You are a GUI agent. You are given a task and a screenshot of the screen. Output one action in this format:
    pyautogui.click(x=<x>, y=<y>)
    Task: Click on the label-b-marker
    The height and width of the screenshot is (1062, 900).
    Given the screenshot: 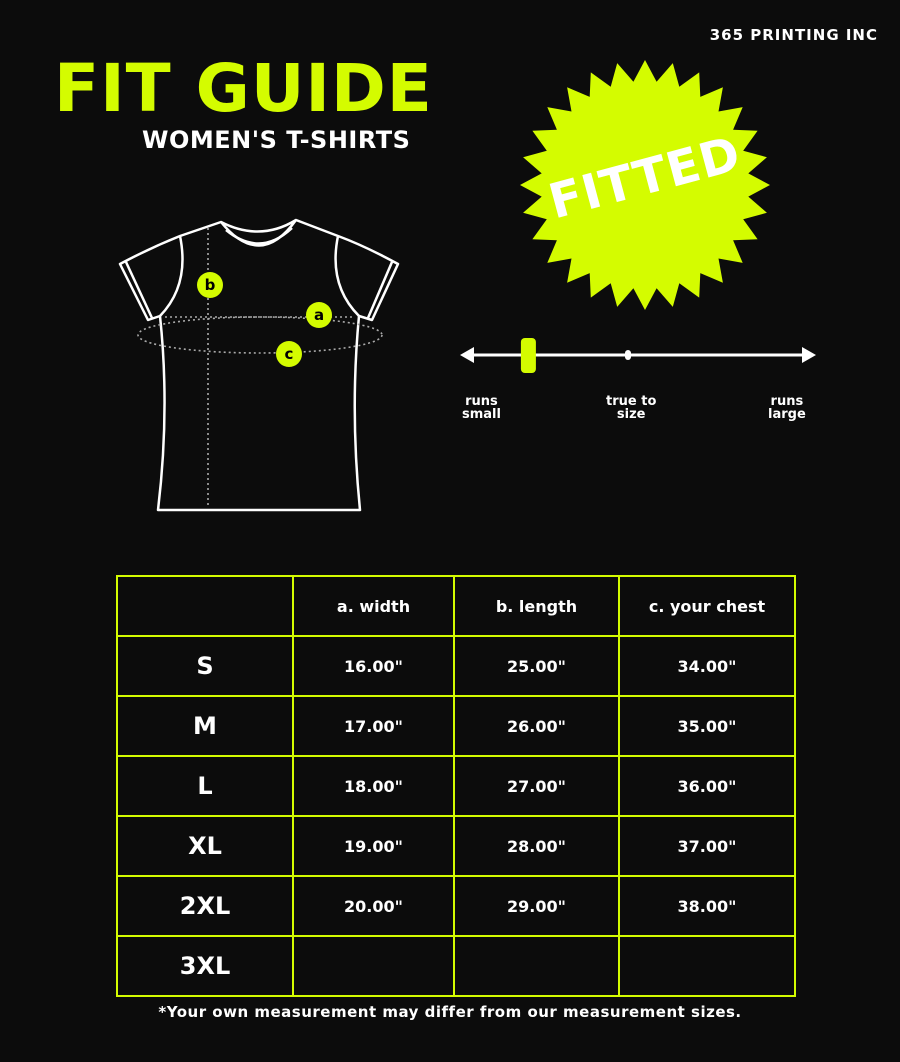 What is the action you would take?
    pyautogui.click(x=210, y=285)
    